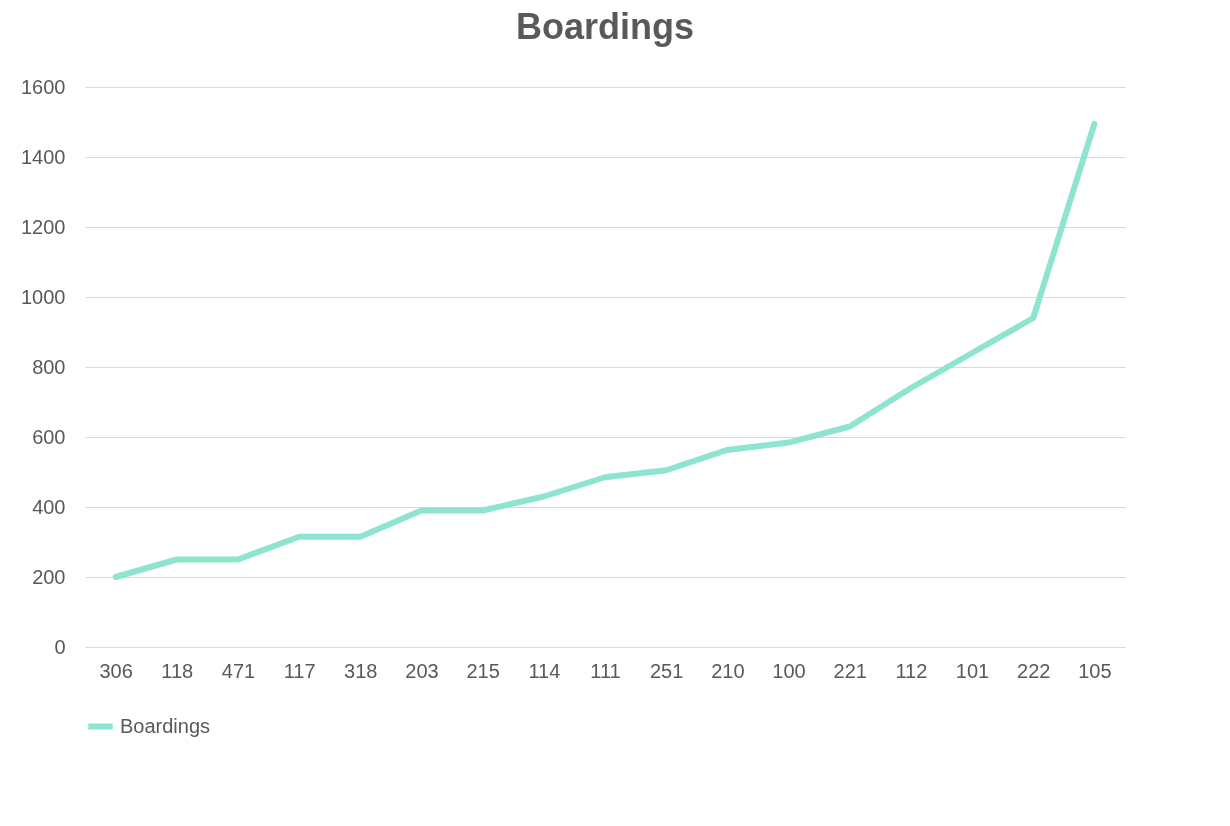 This screenshot has height=826, width=1230. What do you see at coordinates (789, 670) in the screenshot?
I see `x-tick-label: 100` at bounding box center [789, 670].